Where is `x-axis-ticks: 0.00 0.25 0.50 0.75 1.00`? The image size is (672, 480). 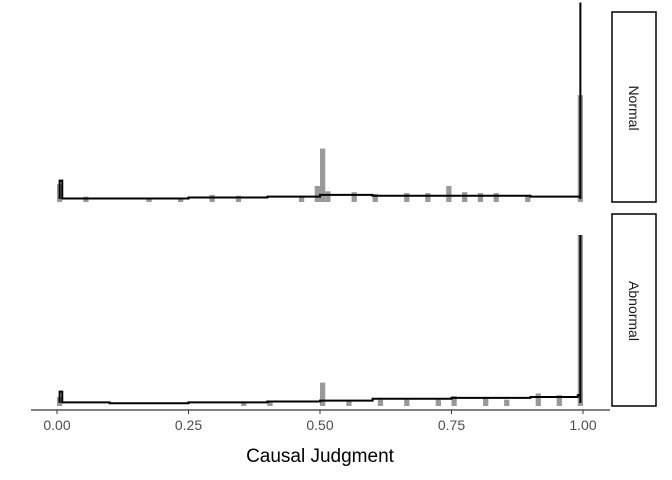 x-axis-ticks: 0.00 0.25 0.50 0.75 1.00 is located at coordinates (320, 421).